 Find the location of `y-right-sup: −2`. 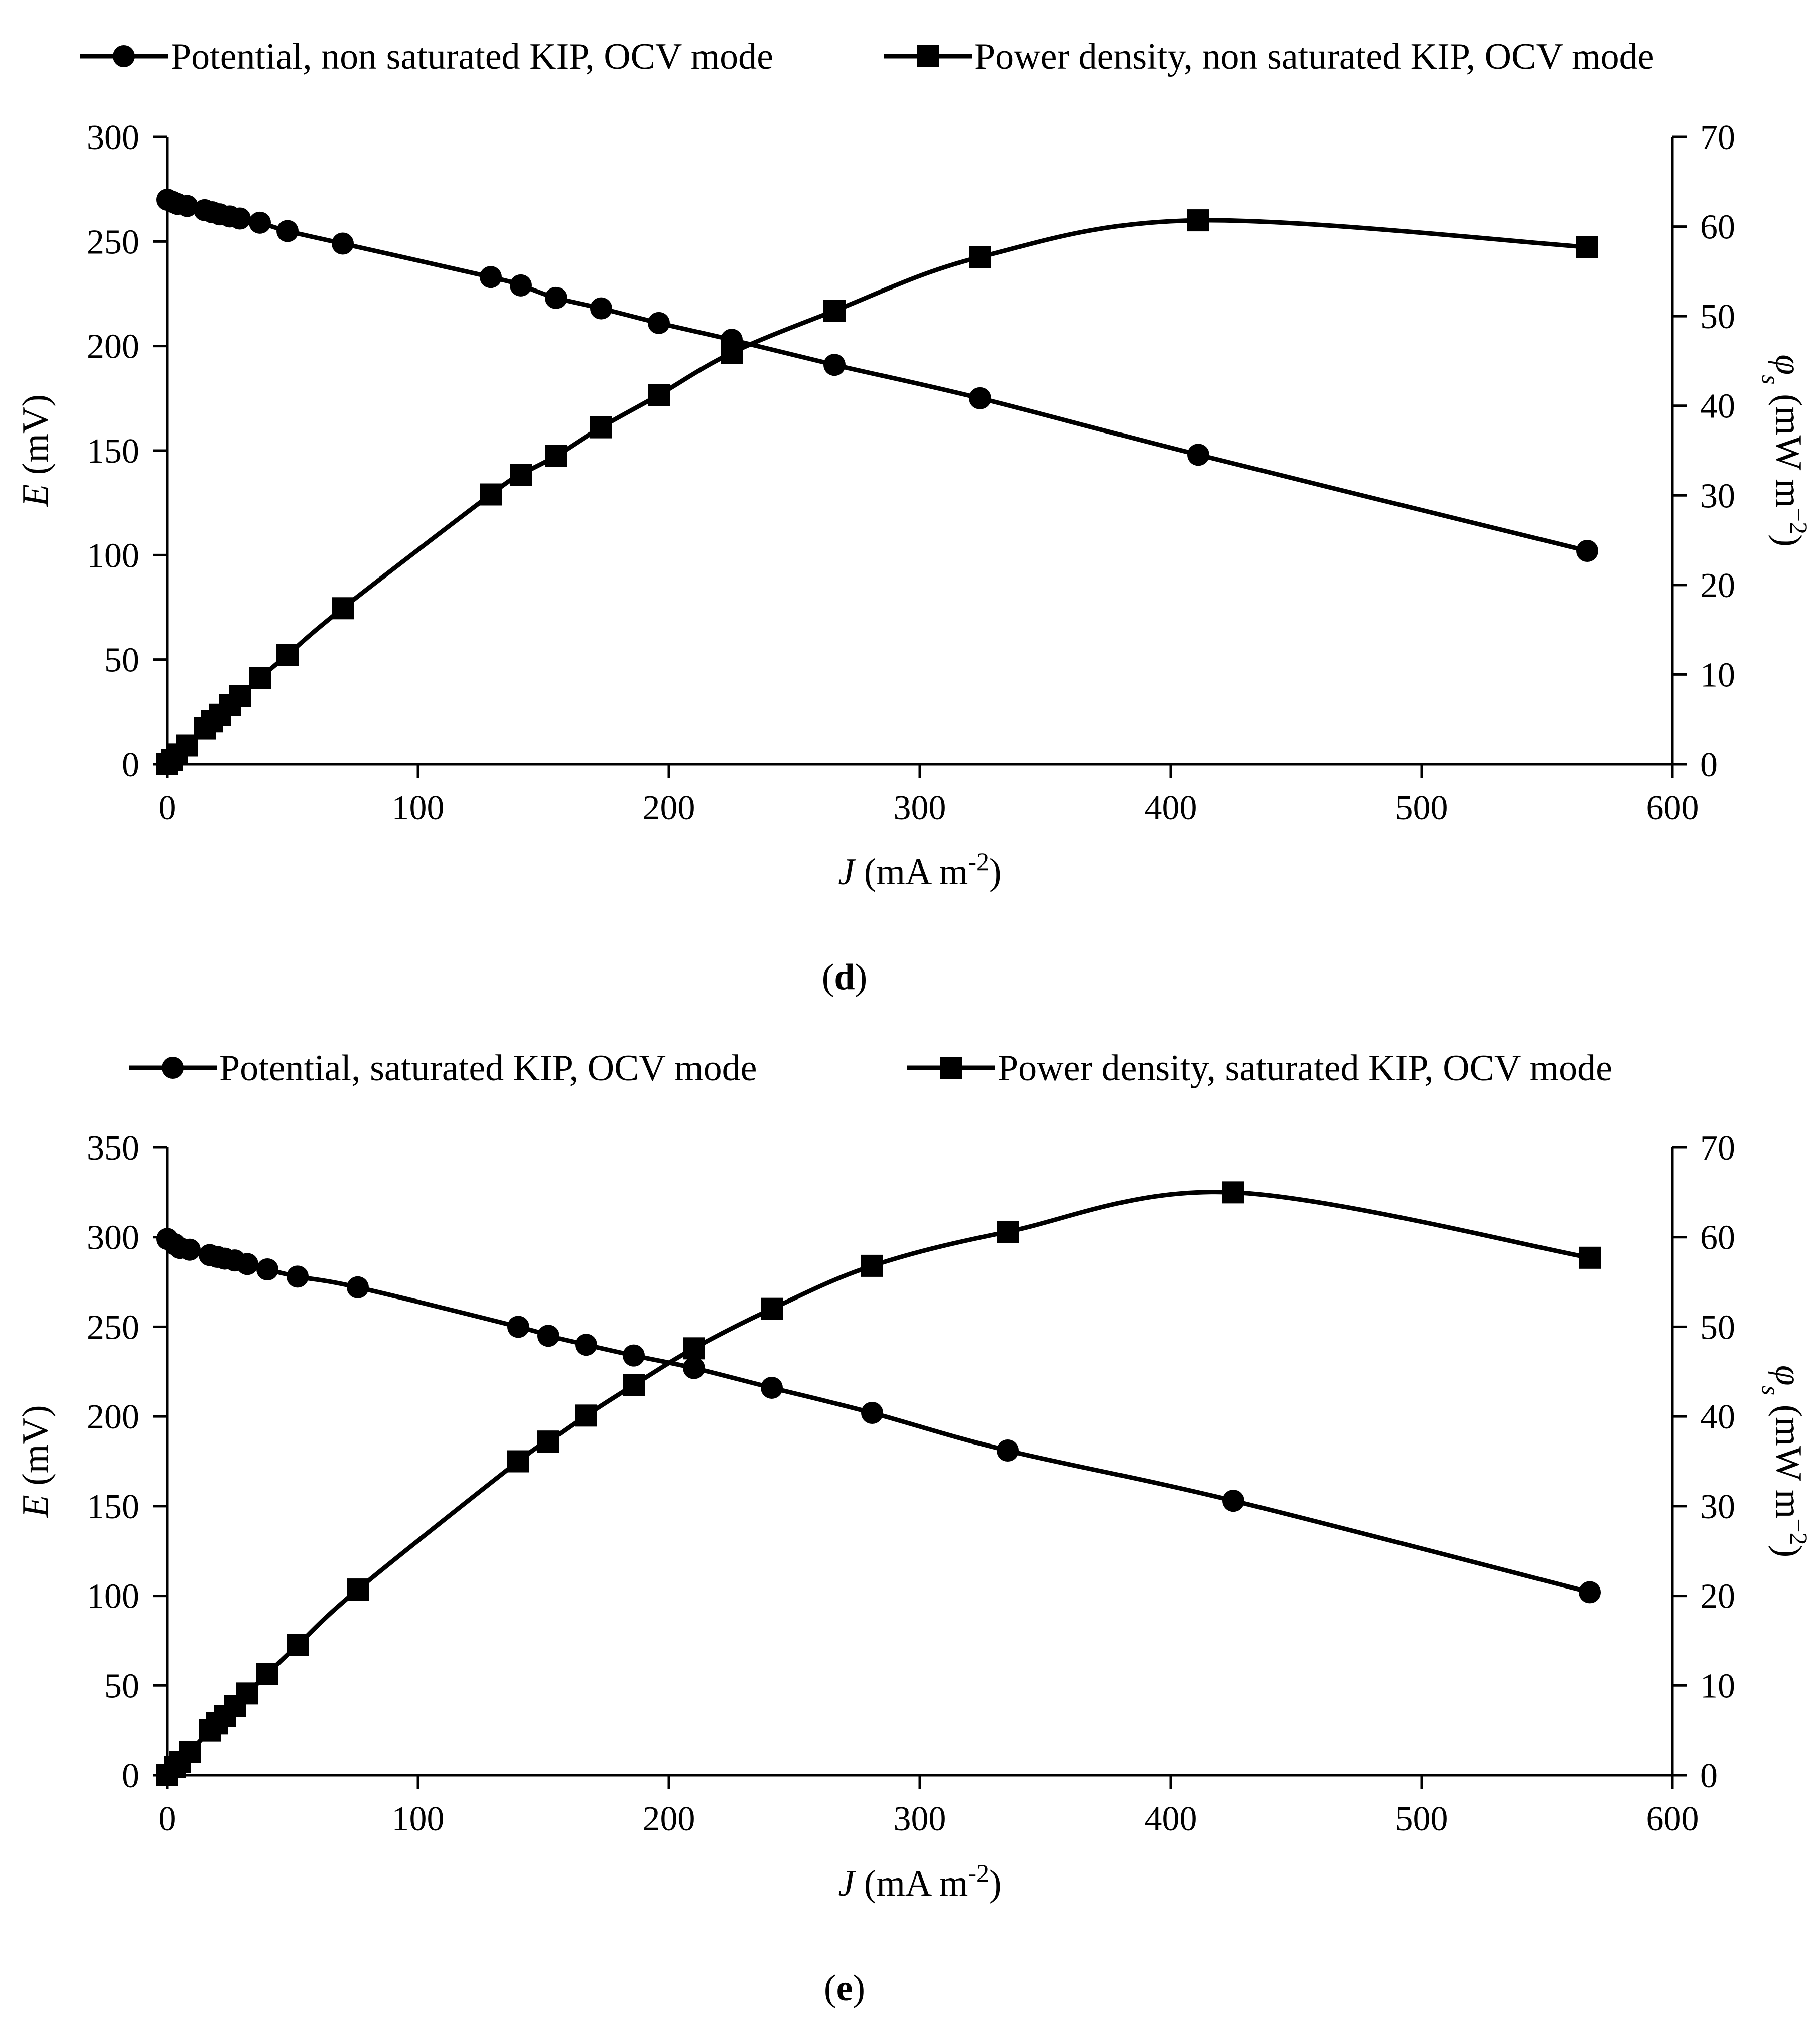

y-right-sup: −2 is located at coordinates (1799, 521).